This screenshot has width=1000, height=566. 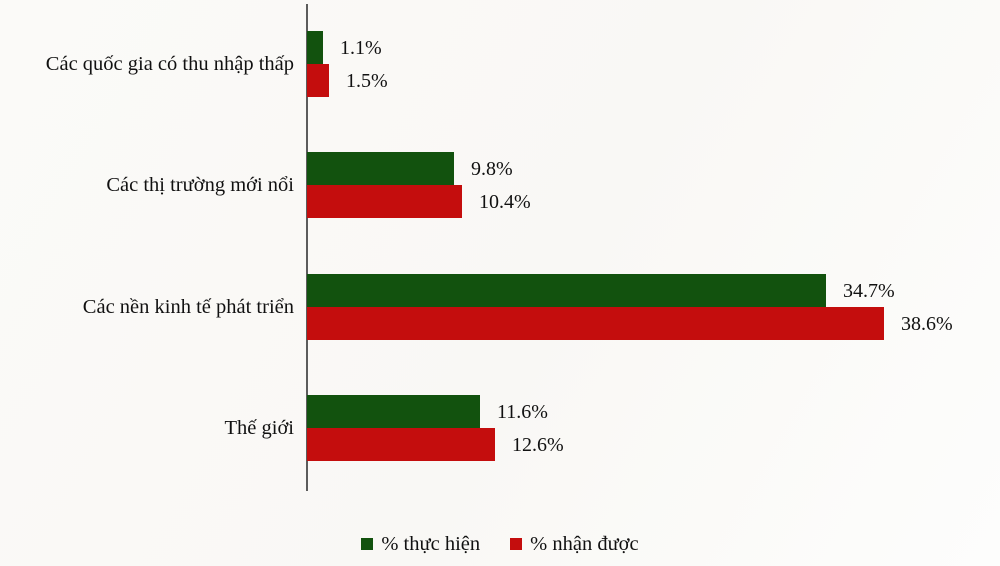 What do you see at coordinates (431, 543) in the screenshot?
I see `legend-label: % thực hiện` at bounding box center [431, 543].